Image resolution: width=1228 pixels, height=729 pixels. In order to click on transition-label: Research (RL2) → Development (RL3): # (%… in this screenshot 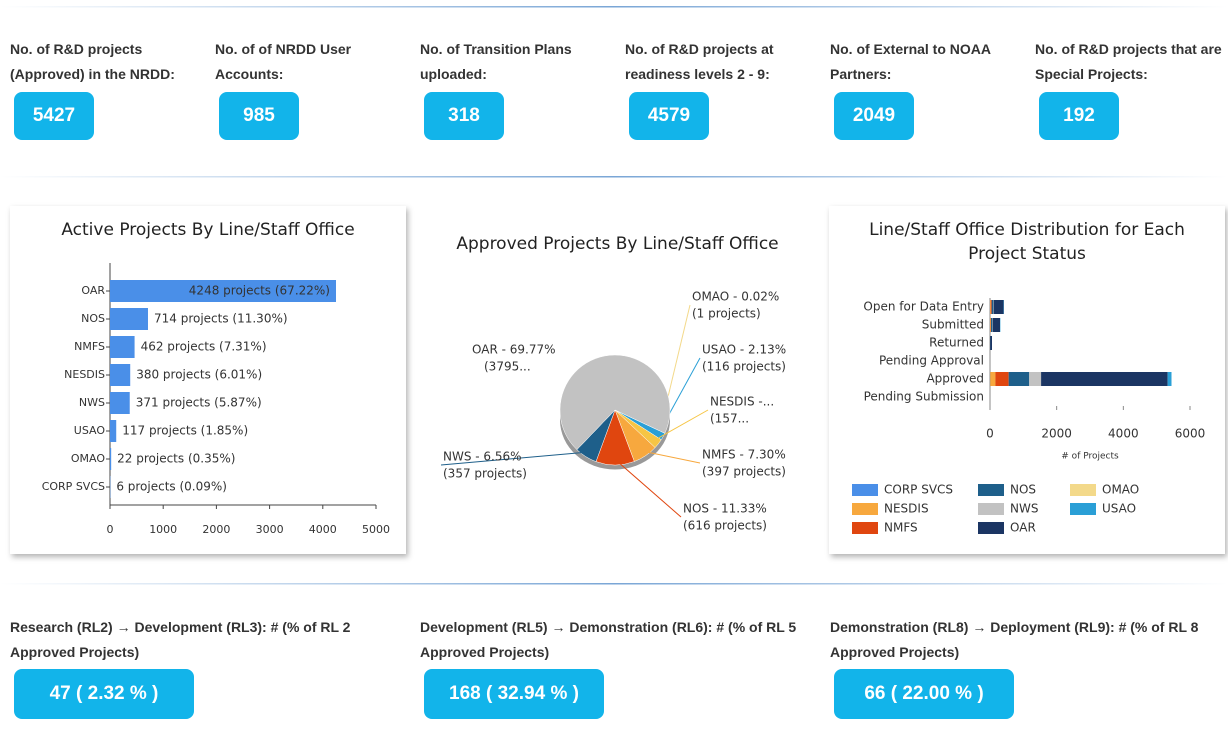, I will do `click(180, 639)`.